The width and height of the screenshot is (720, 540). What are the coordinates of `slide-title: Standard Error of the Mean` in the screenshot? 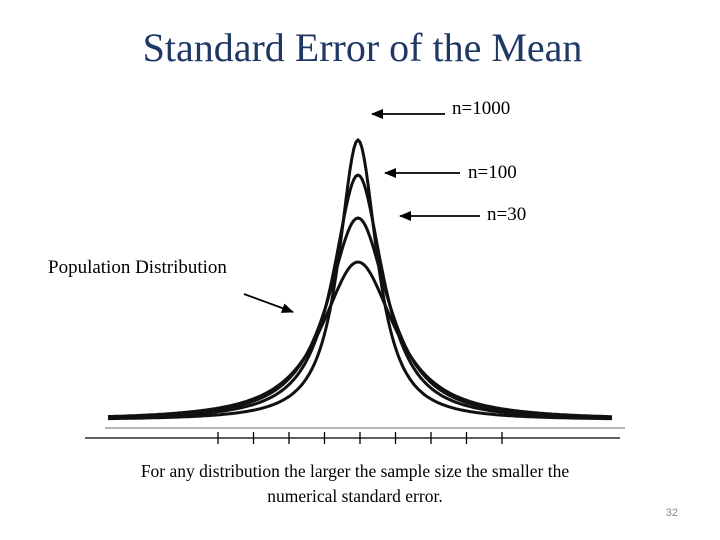 It's located at (362, 47).